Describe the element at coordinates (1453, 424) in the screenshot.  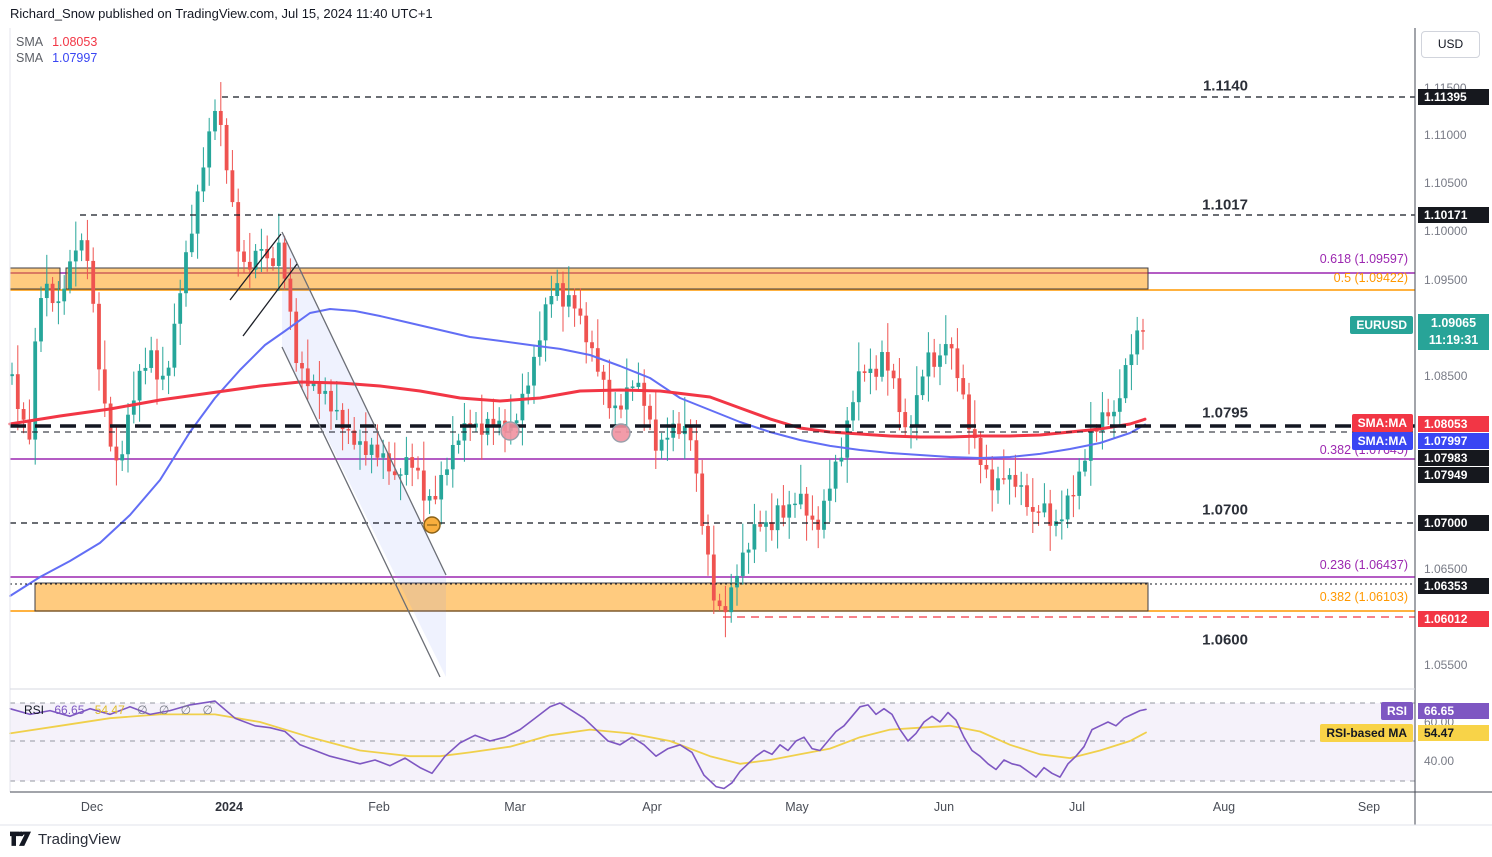
I see `price-axis-label-box: 1.08053` at that location.